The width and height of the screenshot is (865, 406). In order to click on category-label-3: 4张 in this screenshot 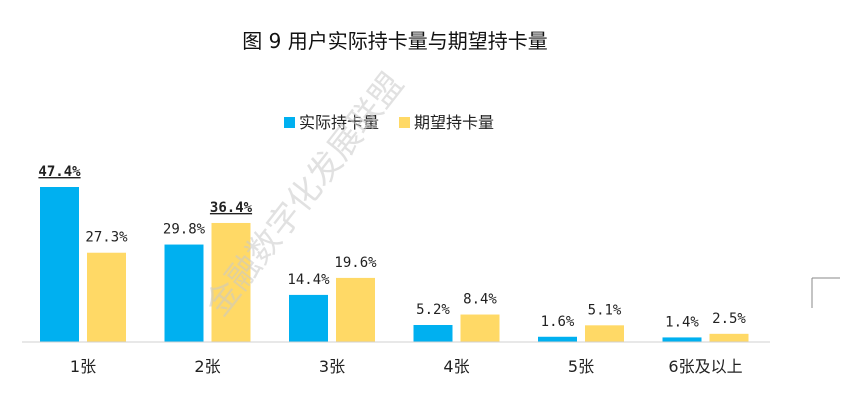, I will do `click(456, 366)`.